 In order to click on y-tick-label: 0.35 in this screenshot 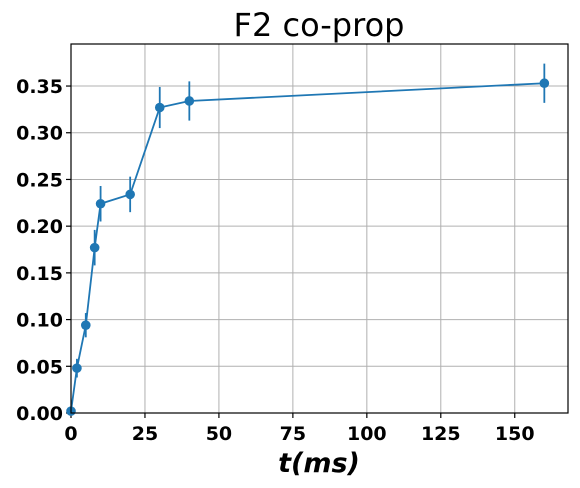, I will do `click(39, 87)`.